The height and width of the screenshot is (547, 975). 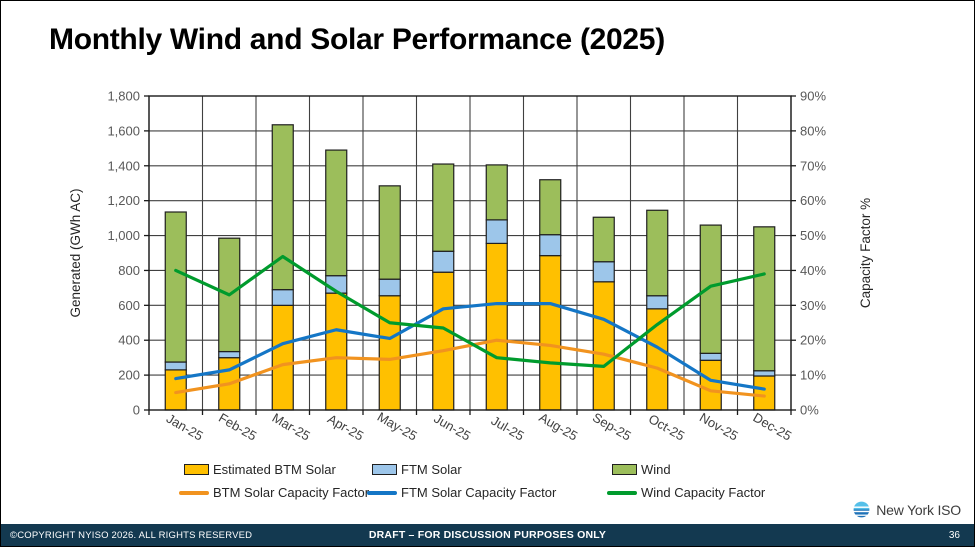 What do you see at coordinates (123, 130) in the screenshot?
I see `left-axis-tick-label: 1,600` at bounding box center [123, 130].